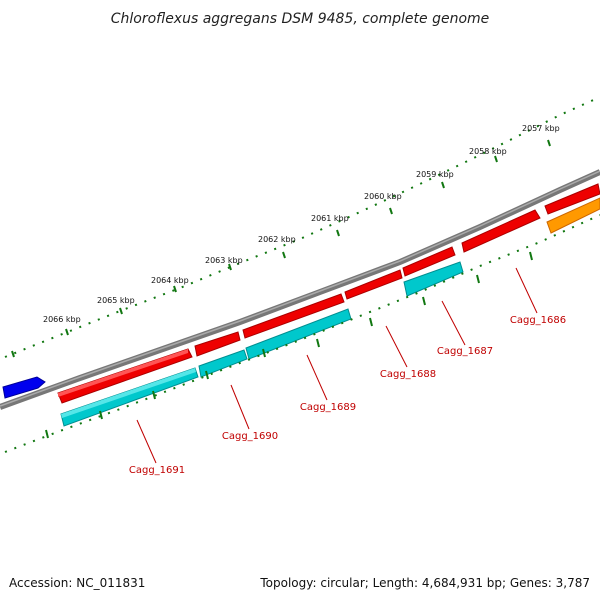 The height and width of the screenshot is (600, 600). I want to click on kbp-label: 2066 kbp, so click(62, 319).